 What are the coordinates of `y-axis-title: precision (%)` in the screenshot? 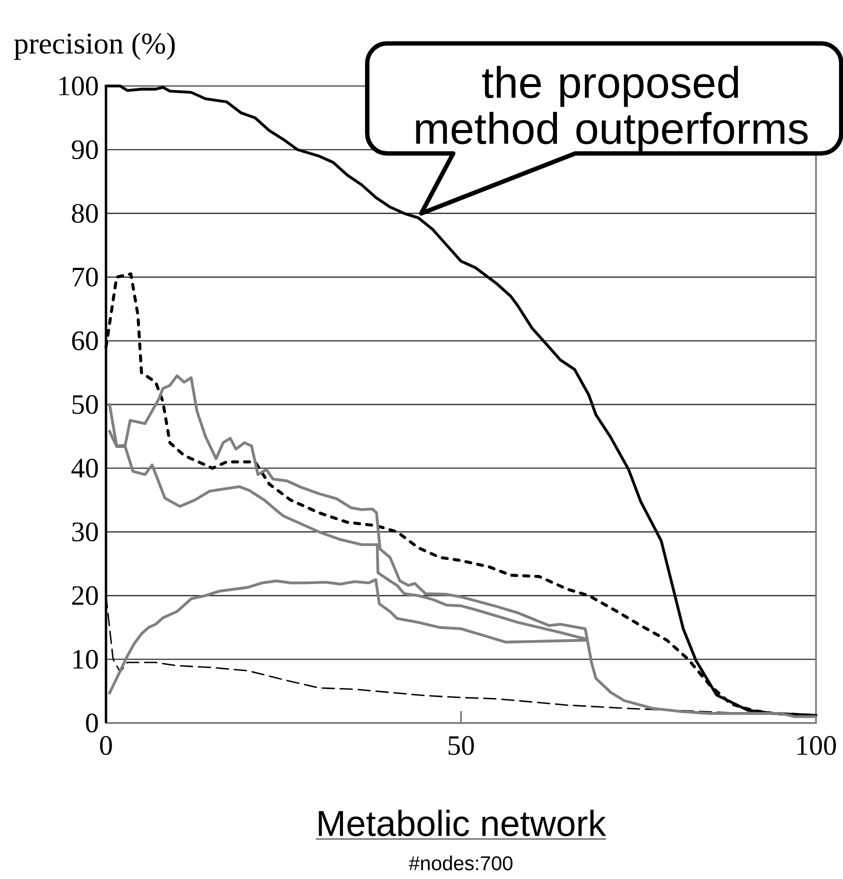 It's located at (94, 46).